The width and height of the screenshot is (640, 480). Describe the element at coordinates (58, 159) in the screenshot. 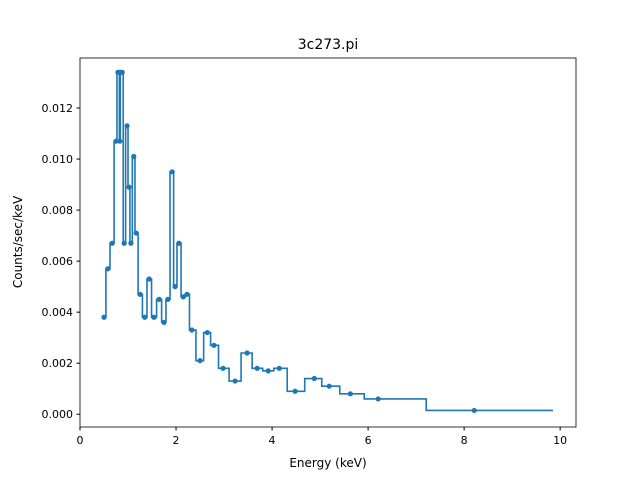

I see `y-tick-label: 0.010` at that location.